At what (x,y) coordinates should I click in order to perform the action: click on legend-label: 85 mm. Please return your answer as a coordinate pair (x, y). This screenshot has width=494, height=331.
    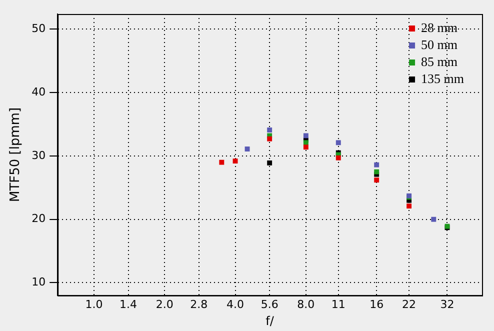
    Looking at the image, I should click on (439, 61).